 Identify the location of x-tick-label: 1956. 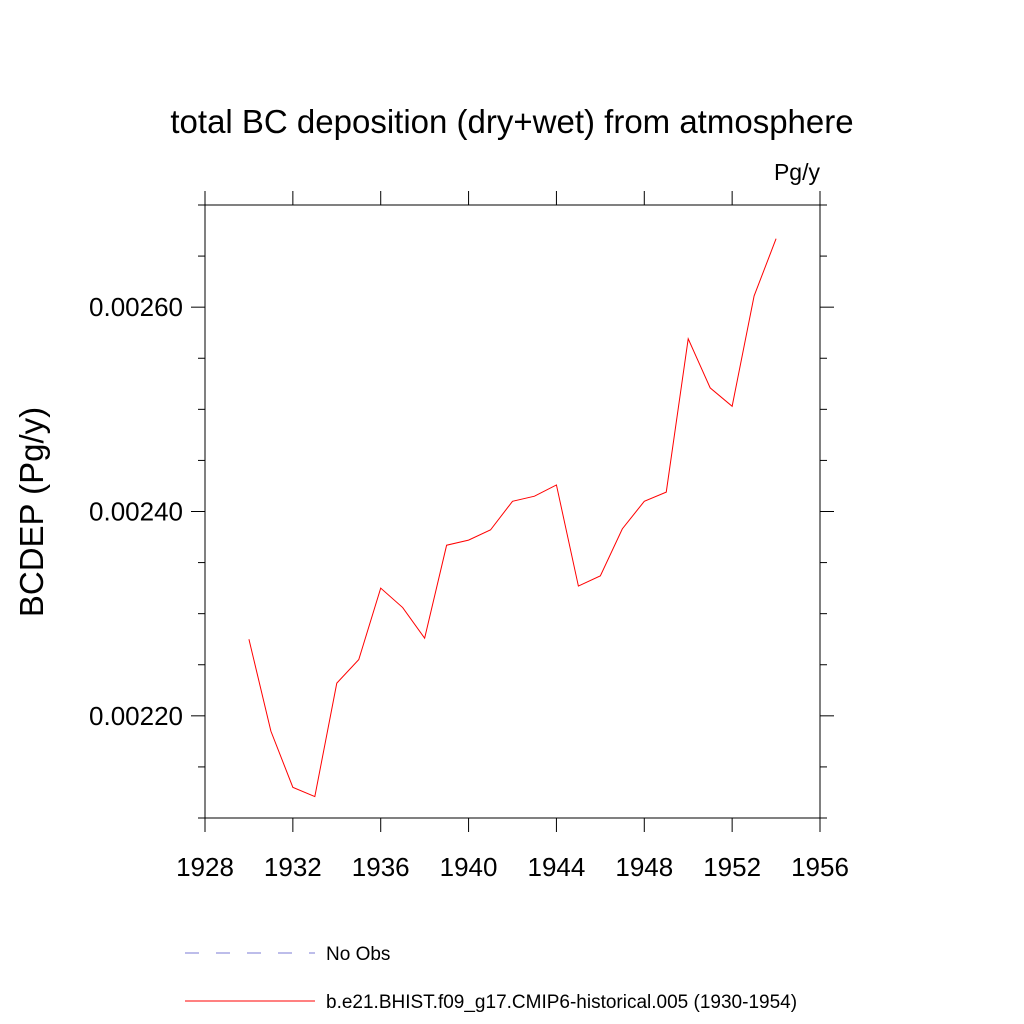
(820, 867).